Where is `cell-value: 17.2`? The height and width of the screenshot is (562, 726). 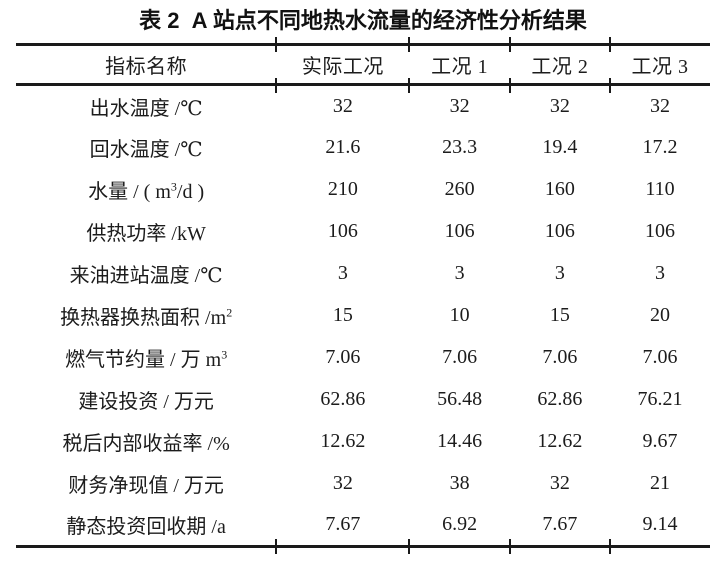 cell-value: 17.2 is located at coordinates (660, 147).